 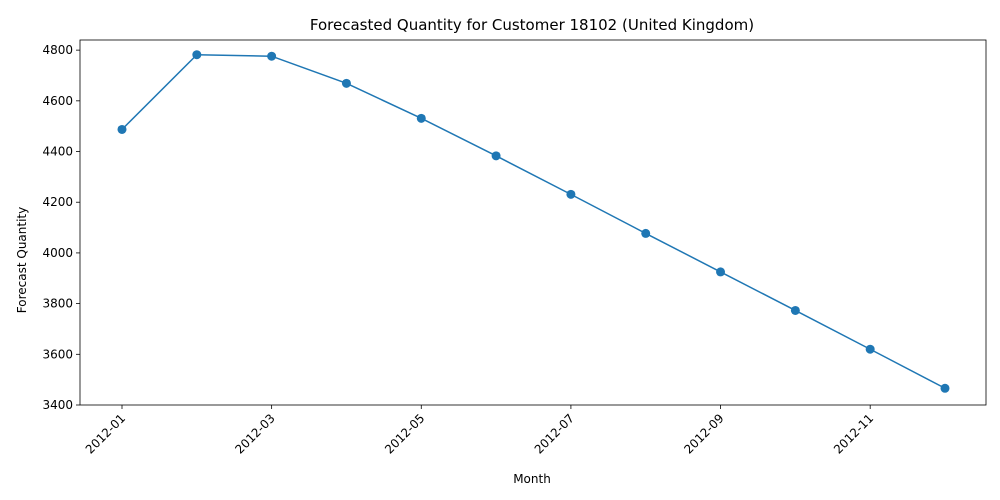 What do you see at coordinates (57, 304) in the screenshot?
I see `y-tick-label: 3800` at bounding box center [57, 304].